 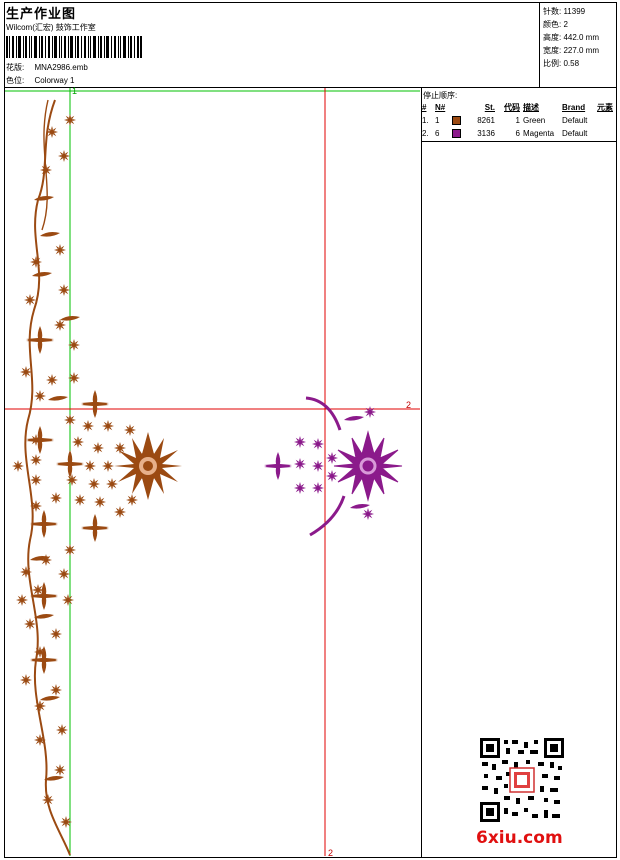 I want to click on design-label: 花版:, so click(x=15, y=67).